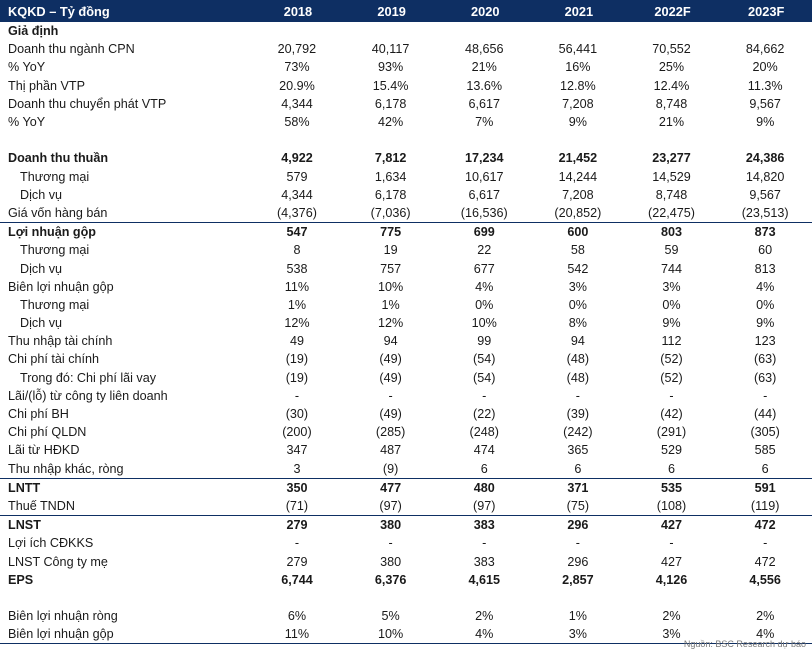 This screenshot has width=812, height=652. What do you see at coordinates (58, 158) in the screenshot?
I see `row-label: Doanh thu thuần` at bounding box center [58, 158].